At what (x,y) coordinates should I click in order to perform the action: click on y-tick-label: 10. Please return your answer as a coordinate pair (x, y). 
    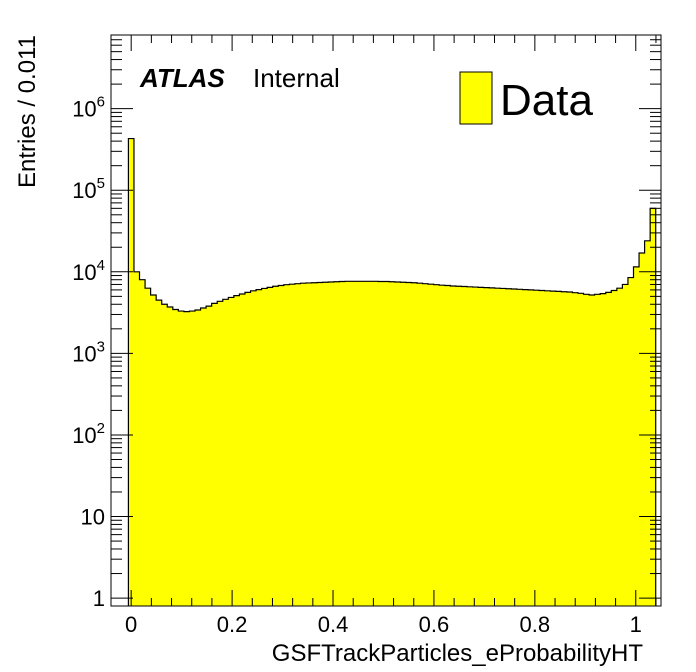
    Looking at the image, I should click on (93, 517).